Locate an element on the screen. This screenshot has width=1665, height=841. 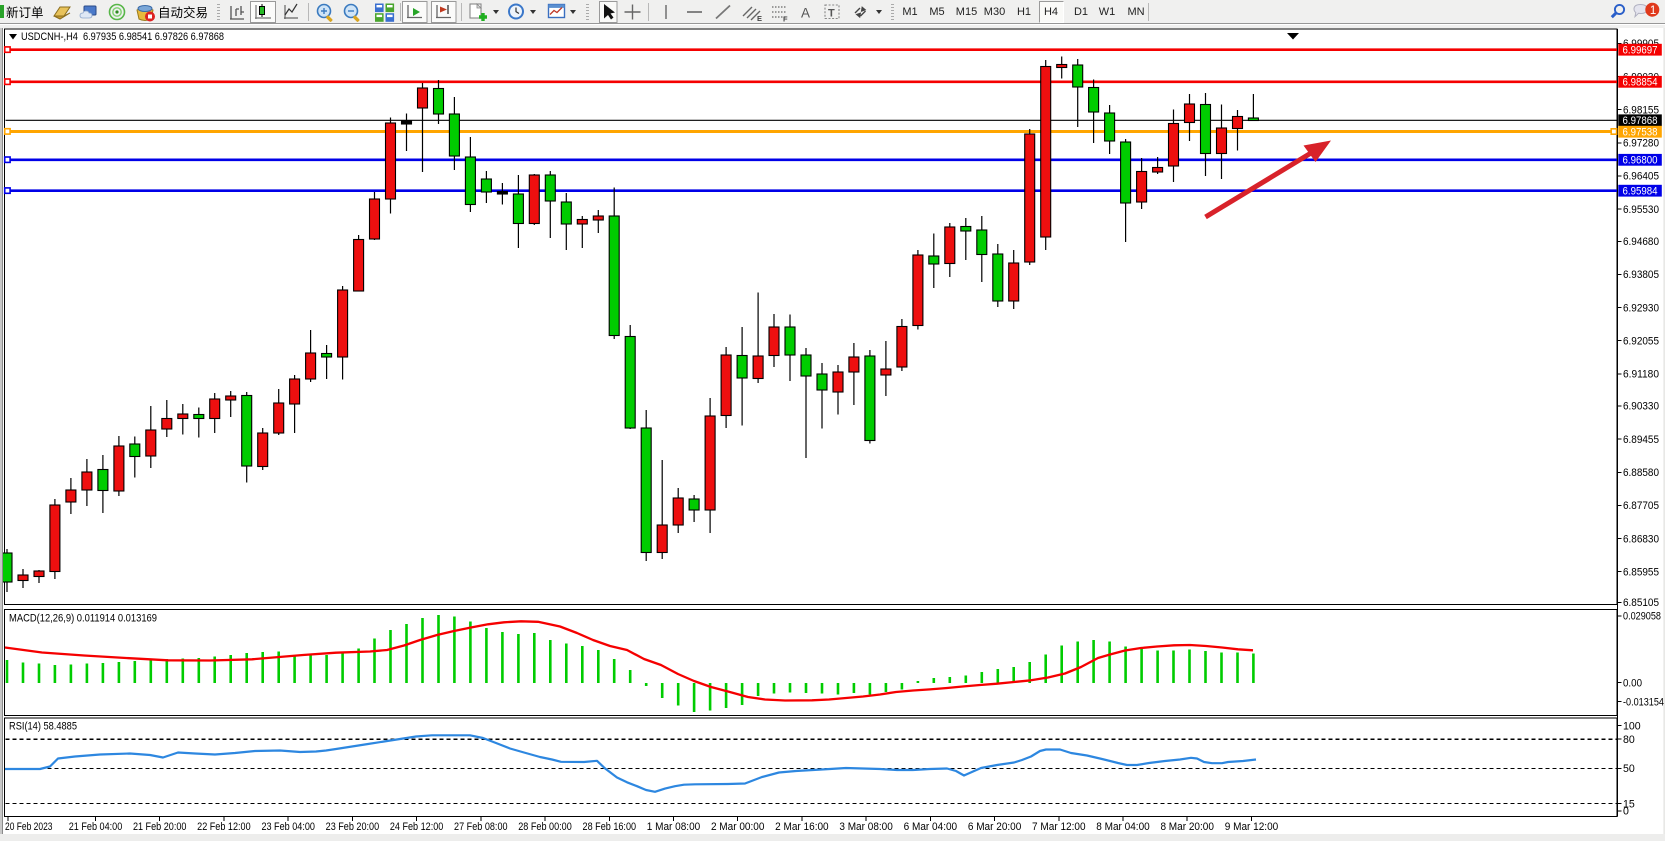
svg-text: A is located at coordinates (805, 13).